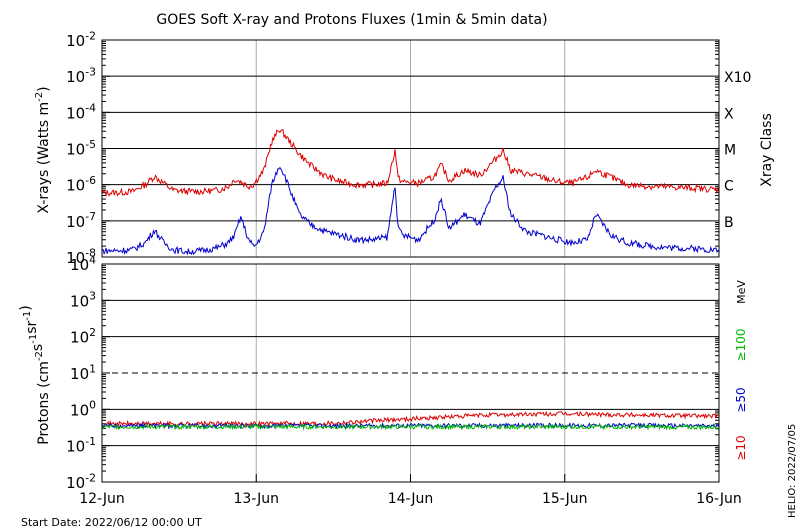 This screenshot has width=800, height=530. What do you see at coordinates (737, 78) in the screenshot?
I see `xray-class-label: X10` at bounding box center [737, 78].